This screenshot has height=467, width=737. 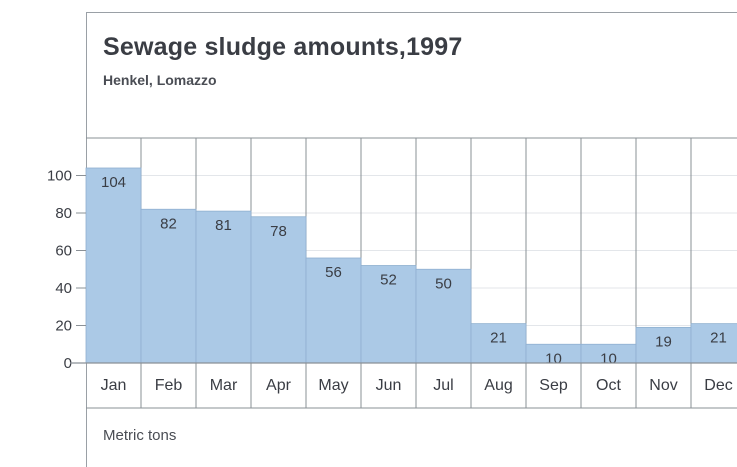 I want to click on bar-value-label: 82, so click(x=168, y=223).